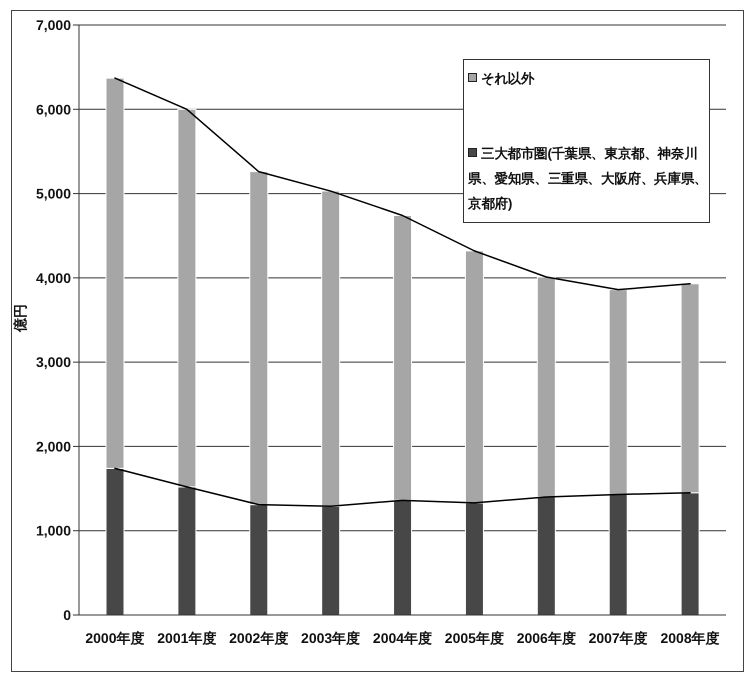  I want to click on x-tick-label: 2000年度, so click(115, 638).